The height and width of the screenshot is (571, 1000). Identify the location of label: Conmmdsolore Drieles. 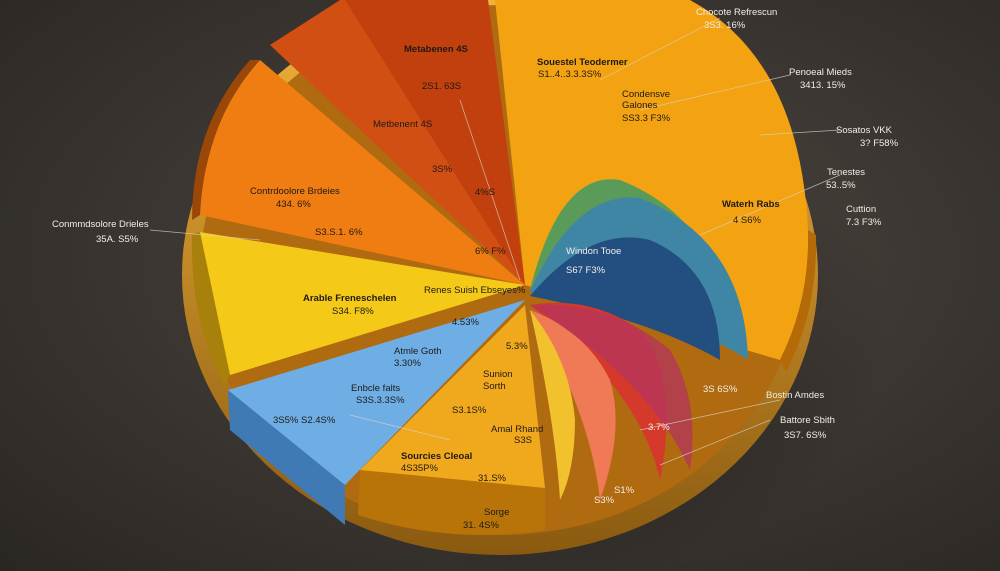
(100, 224).